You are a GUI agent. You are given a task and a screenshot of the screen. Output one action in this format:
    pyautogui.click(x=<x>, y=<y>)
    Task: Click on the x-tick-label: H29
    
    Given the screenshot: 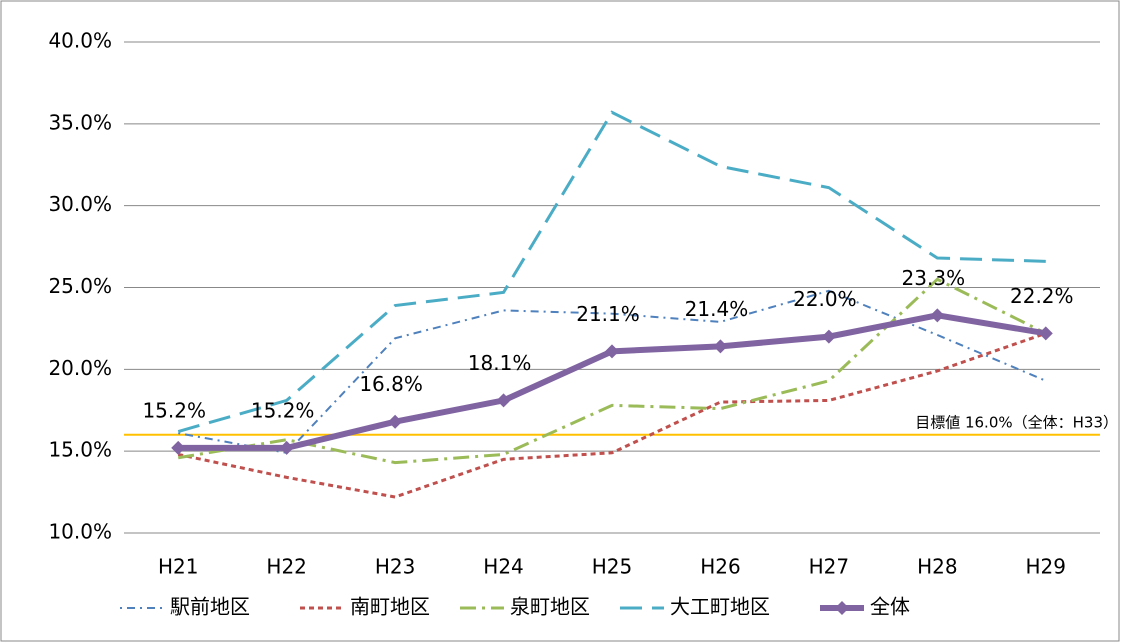 What is the action you would take?
    pyautogui.click(x=1046, y=567)
    